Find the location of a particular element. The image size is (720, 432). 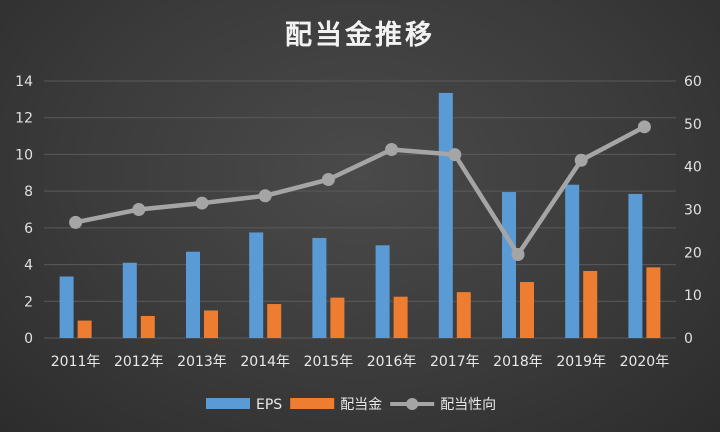

x-tick-label: 2019年 is located at coordinates (581, 362).